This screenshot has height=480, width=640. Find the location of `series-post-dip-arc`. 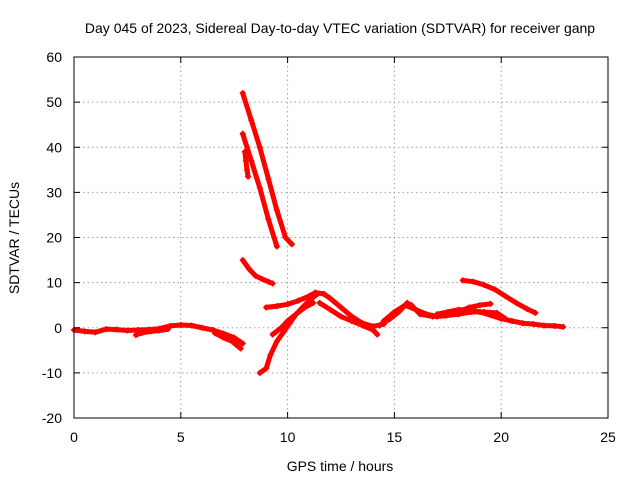

series-post-dip-arc is located at coordinates (293, 318).